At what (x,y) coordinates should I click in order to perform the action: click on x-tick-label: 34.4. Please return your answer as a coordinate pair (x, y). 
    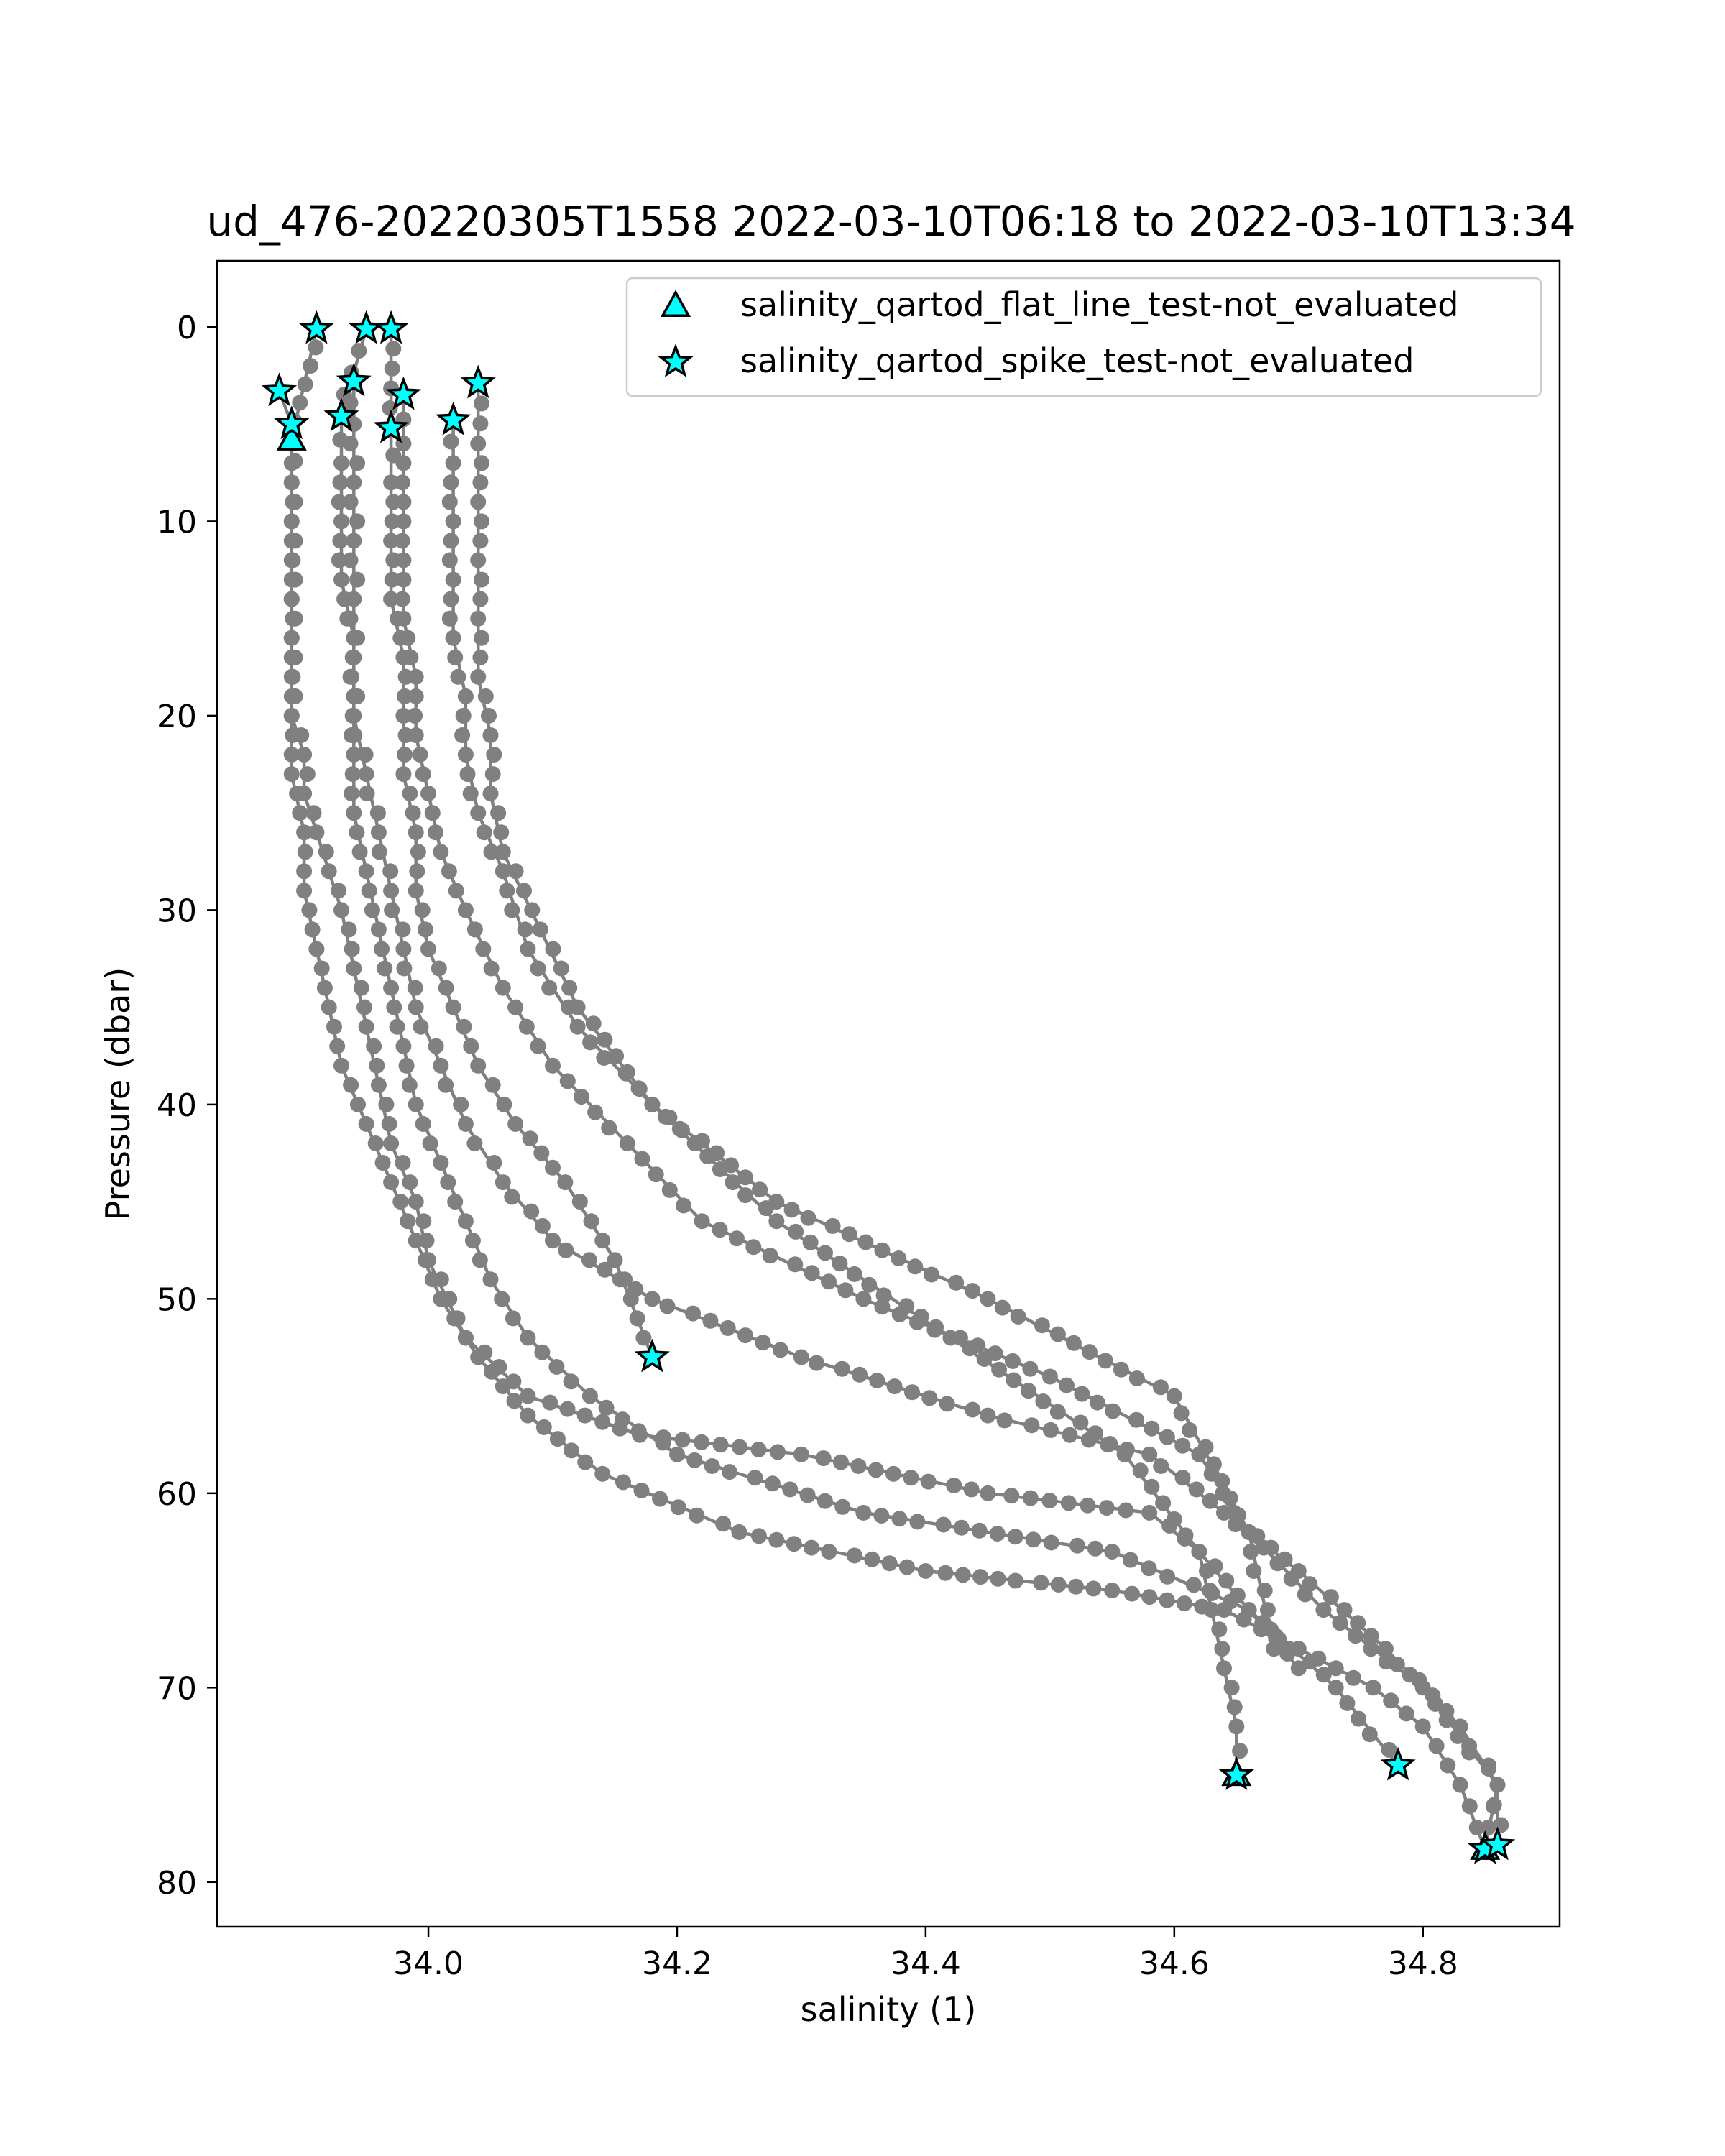
    Looking at the image, I should click on (926, 1964).